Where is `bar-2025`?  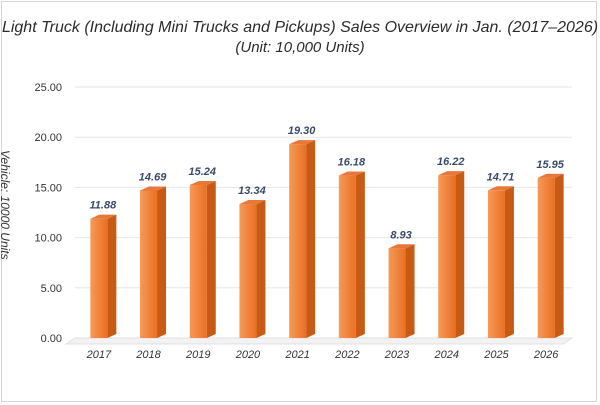
bar-2025 is located at coordinates (500, 262).